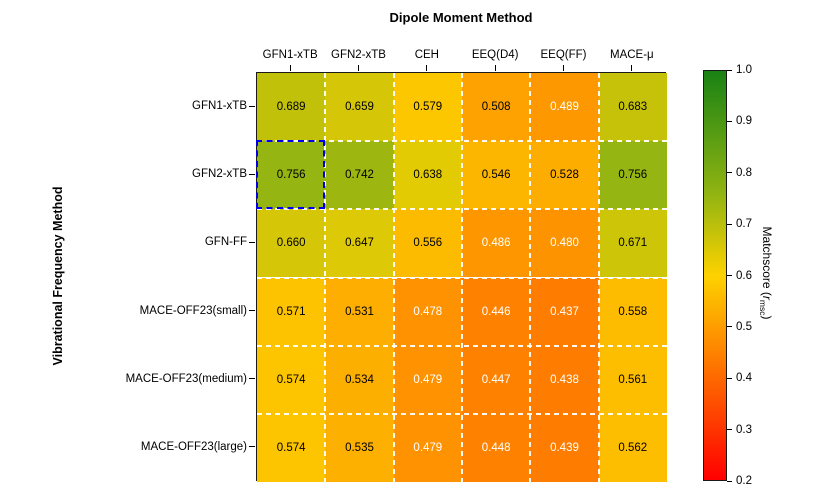 The height and width of the screenshot is (498, 830). I want to click on heatmap-cell: 0.638, so click(427, 175).